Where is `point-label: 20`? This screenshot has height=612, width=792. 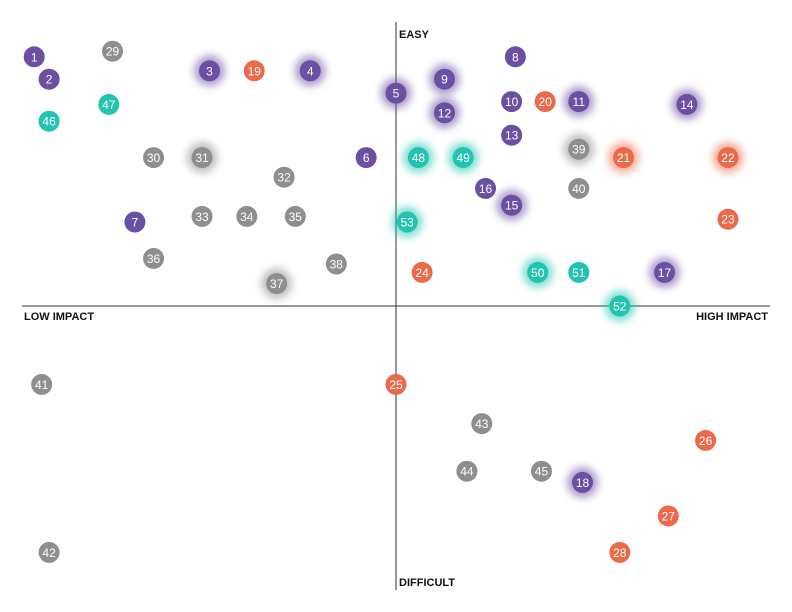
point-label: 20 is located at coordinates (546, 102).